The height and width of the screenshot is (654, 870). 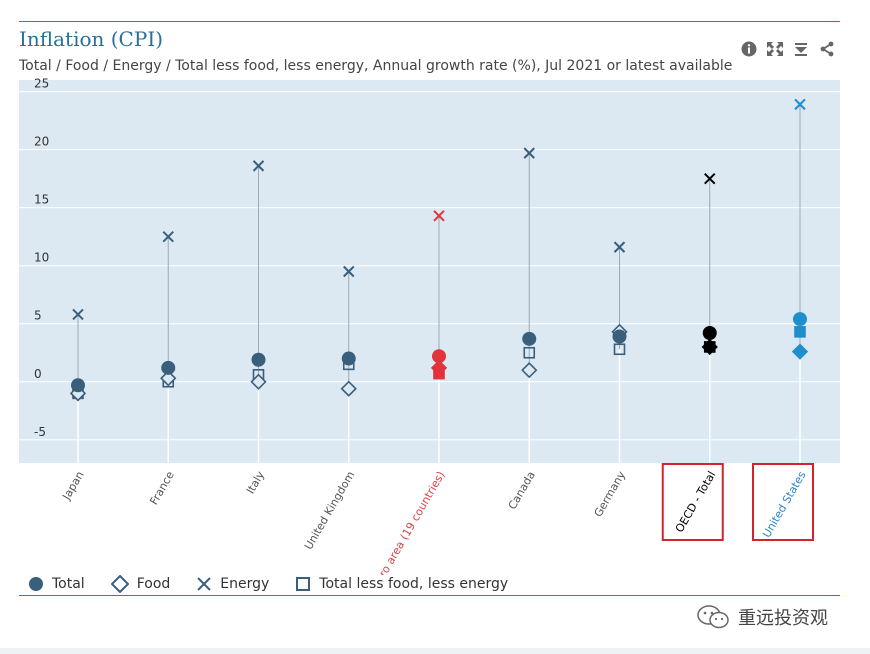 I want to click on x-tick-label: Euro area (19 countries), so click(x=409, y=522).